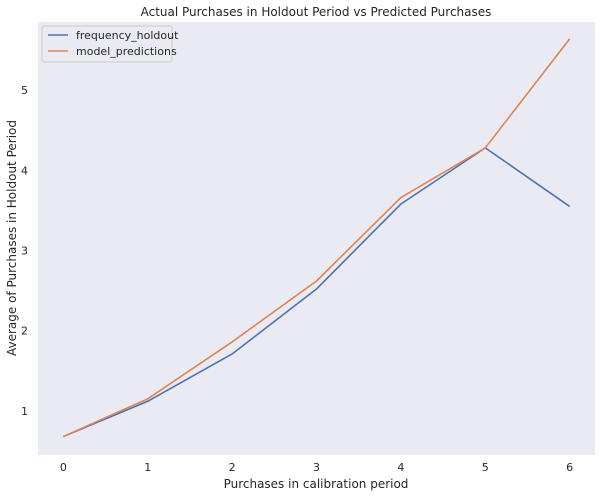 The height and width of the screenshot is (496, 602). I want to click on legend-label-model-predictions: model_predictions, so click(126, 51).